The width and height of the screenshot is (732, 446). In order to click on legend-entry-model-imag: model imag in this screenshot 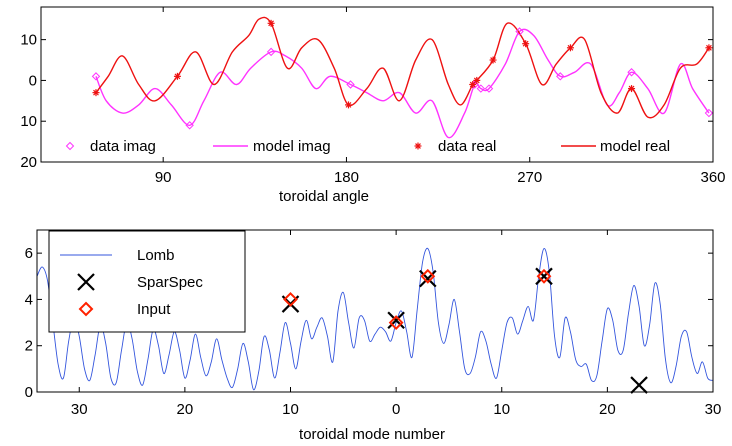, I will do `click(272, 146)`.